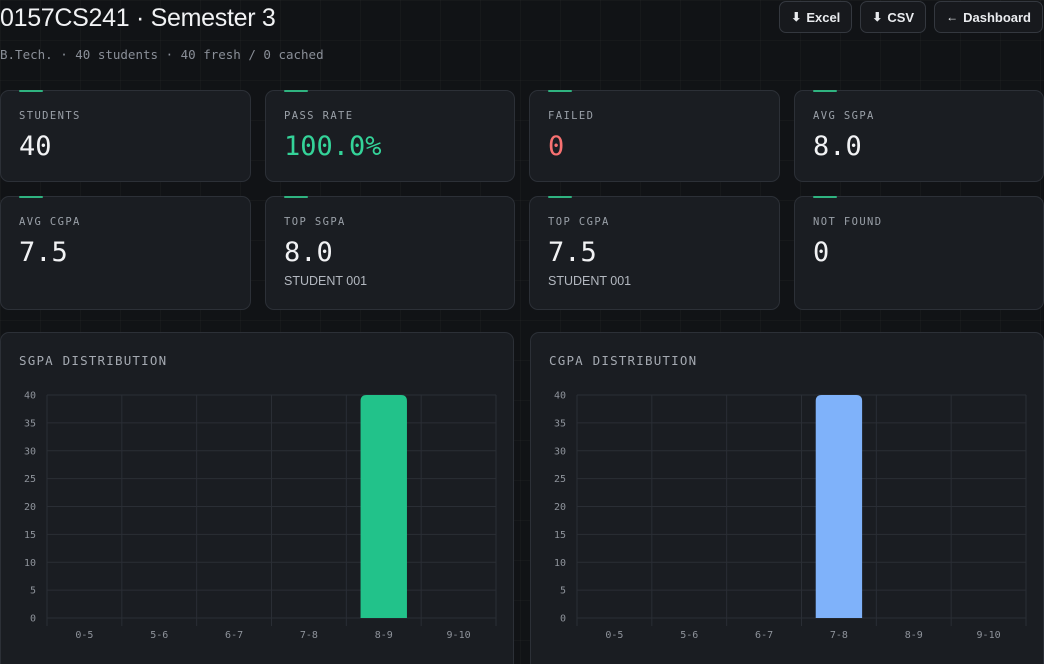 The height and width of the screenshot is (664, 1044). What do you see at coordinates (138, 18) in the screenshot?
I see `page-title: 0157CS241 · Semester 3` at bounding box center [138, 18].